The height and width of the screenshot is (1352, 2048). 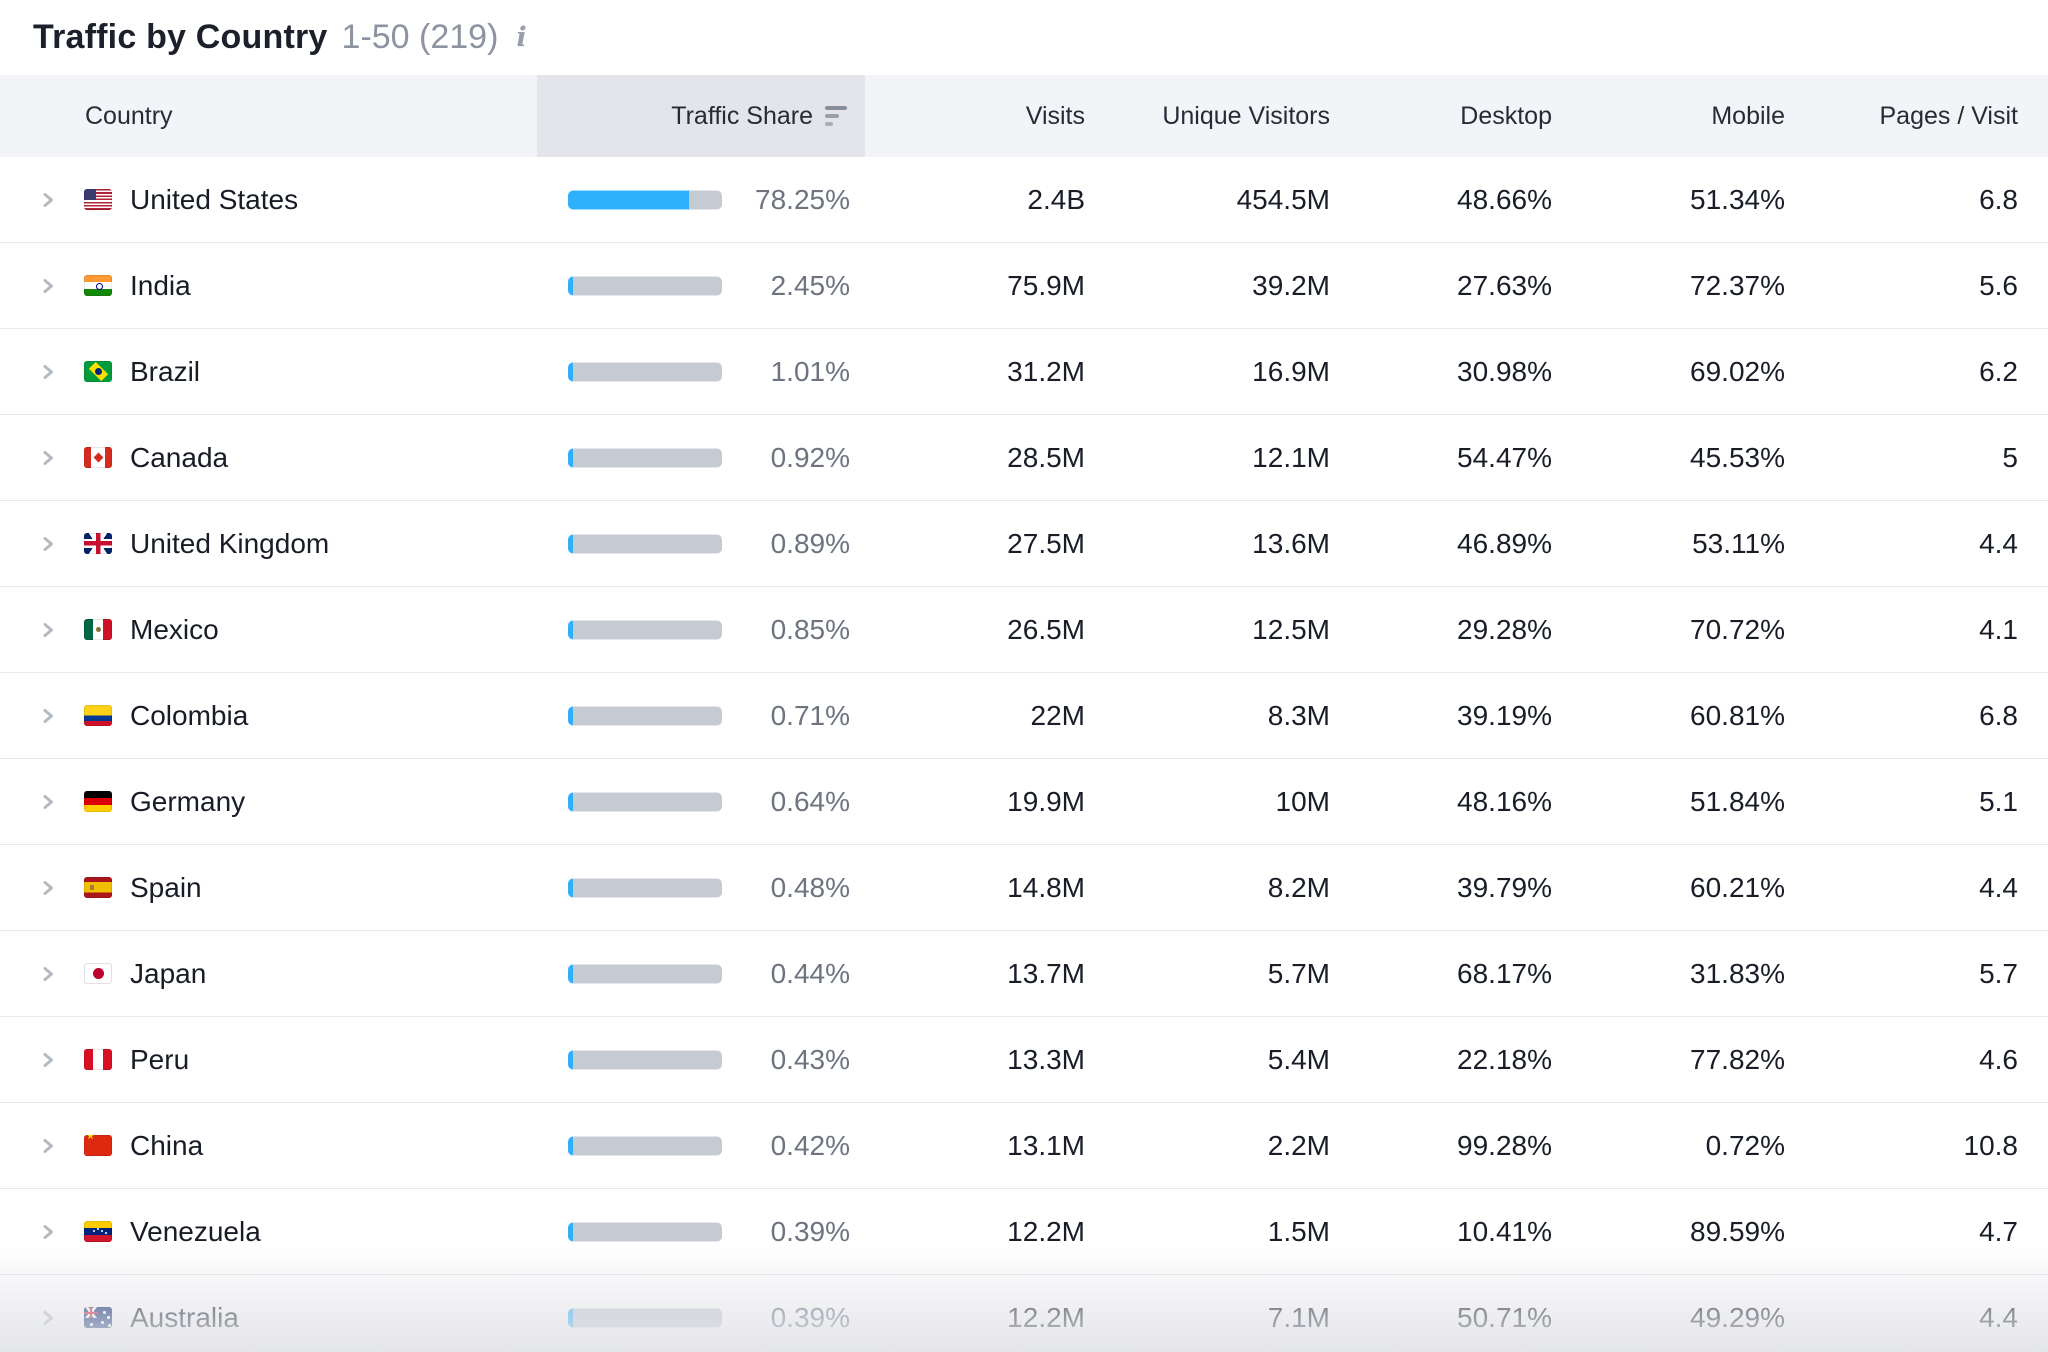 I want to click on table-row: Canada 0.92% 28.5M 12.1M 54.47% 45.53% 5, so click(x=1024, y=458).